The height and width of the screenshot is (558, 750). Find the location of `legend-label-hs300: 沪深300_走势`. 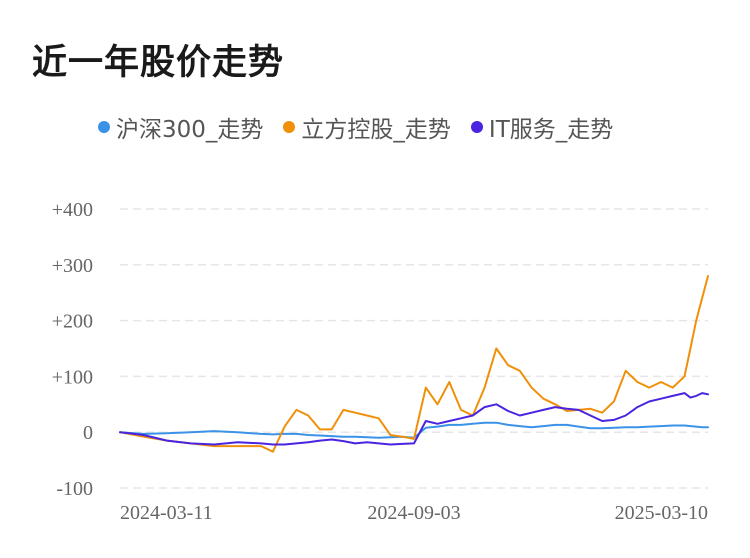

legend-label-hs300: 沪深300_走势 is located at coordinates (190, 130).